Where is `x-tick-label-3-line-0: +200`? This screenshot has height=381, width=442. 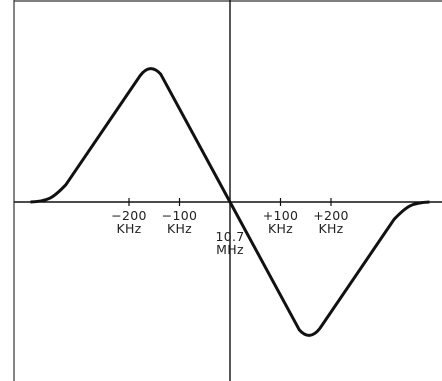 x-tick-label-3-line-0: +200 is located at coordinates (331, 215).